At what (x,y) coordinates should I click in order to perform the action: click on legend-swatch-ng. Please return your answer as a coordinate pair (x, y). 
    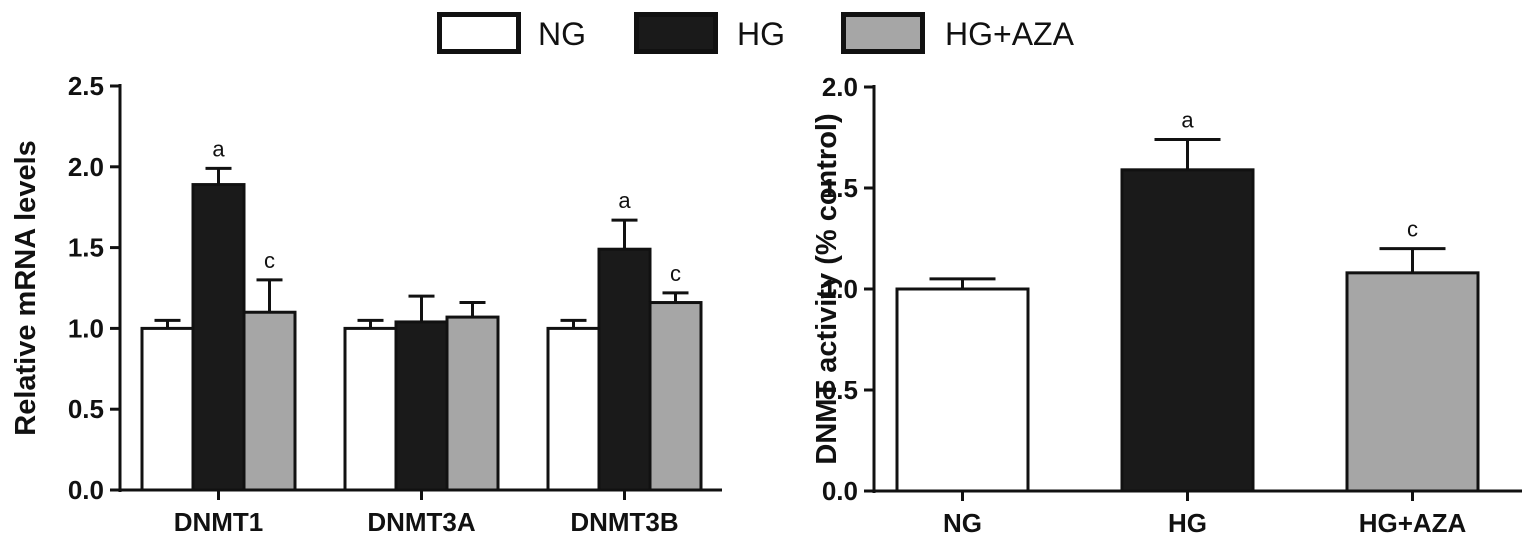
    Looking at the image, I should click on (479, 33).